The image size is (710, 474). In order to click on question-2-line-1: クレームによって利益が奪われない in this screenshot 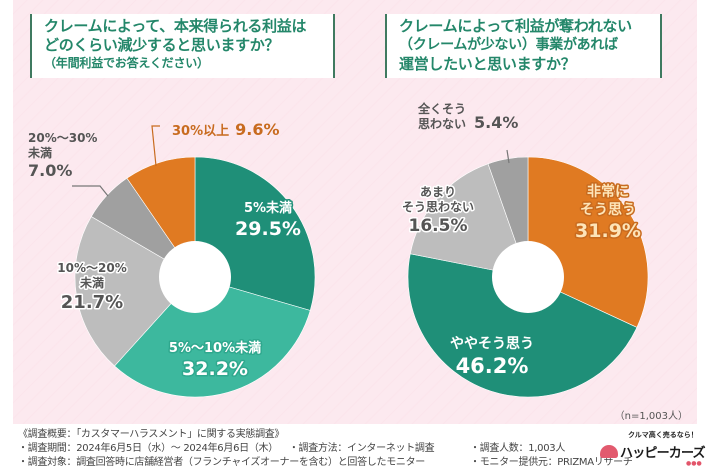, I will do `click(515, 26)`.